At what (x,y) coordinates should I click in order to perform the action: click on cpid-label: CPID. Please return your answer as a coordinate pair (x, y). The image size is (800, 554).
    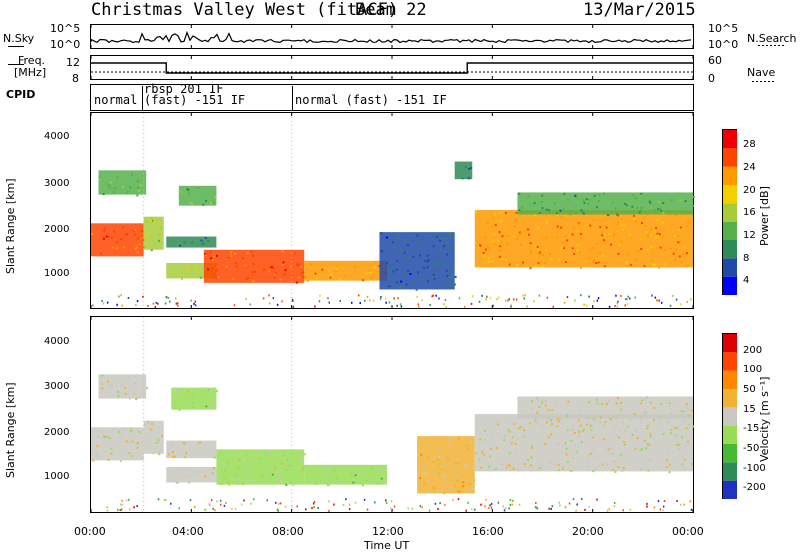
    Looking at the image, I should click on (21, 94).